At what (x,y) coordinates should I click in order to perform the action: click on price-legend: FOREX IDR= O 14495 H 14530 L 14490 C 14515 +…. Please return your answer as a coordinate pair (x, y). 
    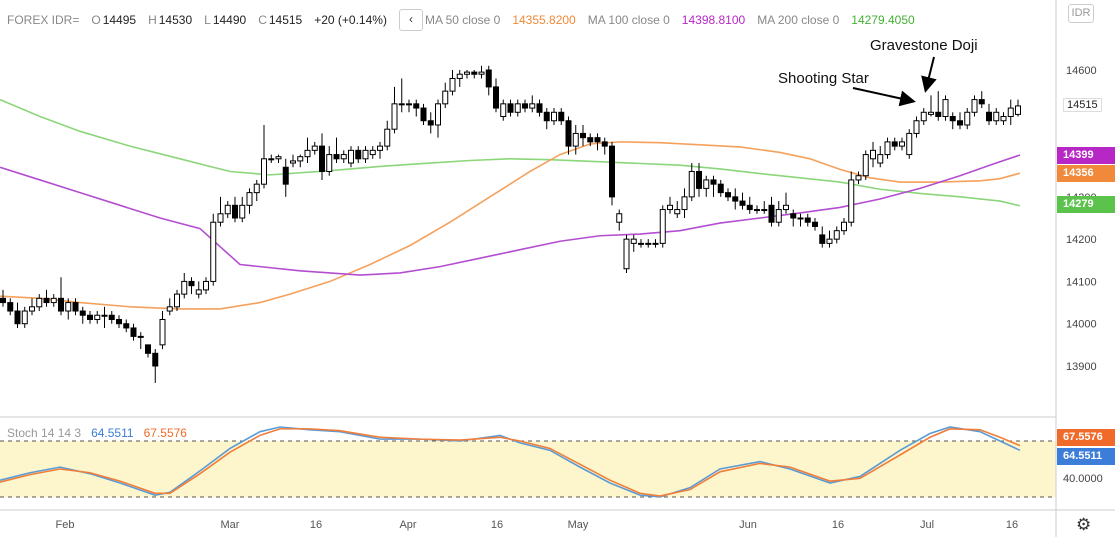
    Looking at the image, I should click on (462, 20).